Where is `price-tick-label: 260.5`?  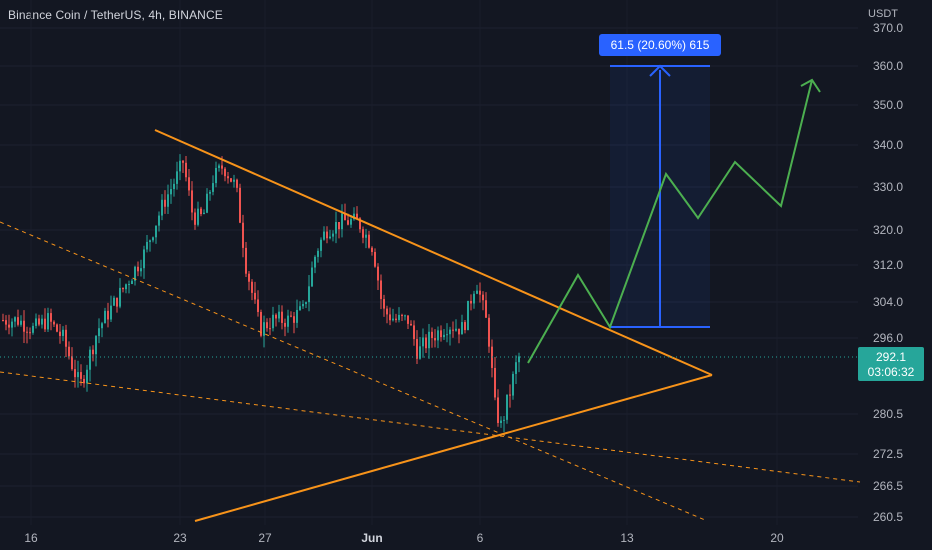 price-tick-label: 260.5 is located at coordinates (888, 517).